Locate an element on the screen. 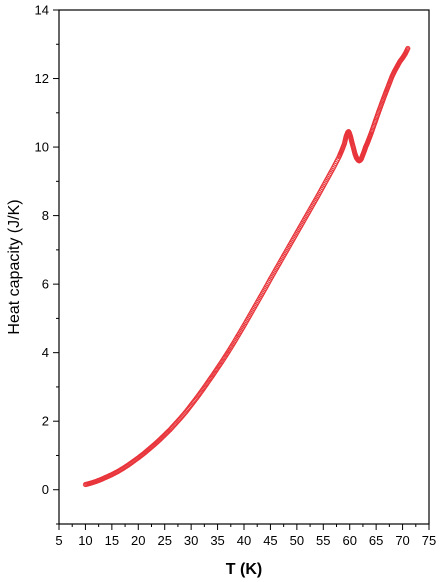 The image size is (448, 582). x-tick-label: 35 is located at coordinates (217, 540).